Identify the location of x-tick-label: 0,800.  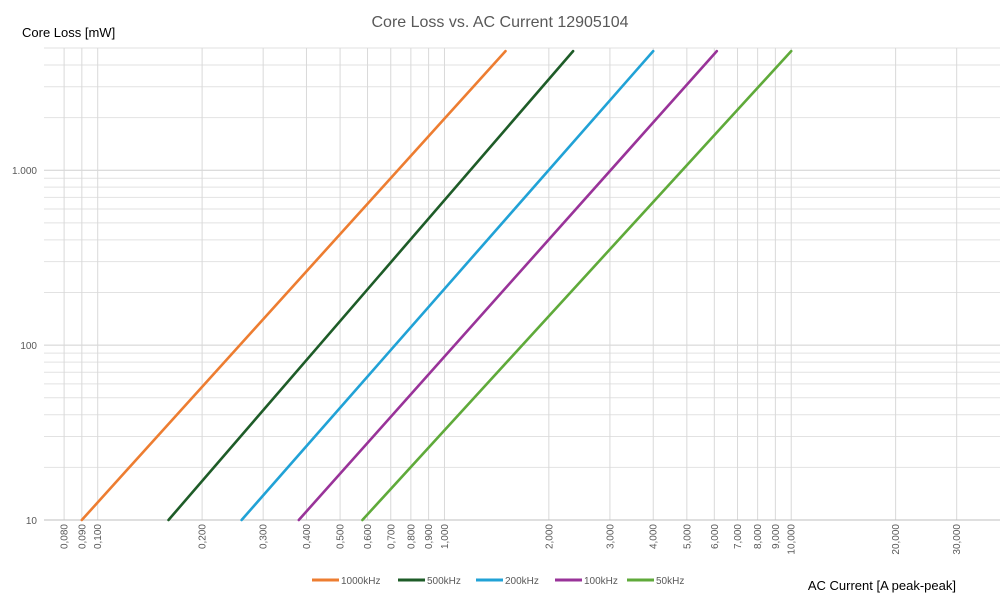
(411, 536).